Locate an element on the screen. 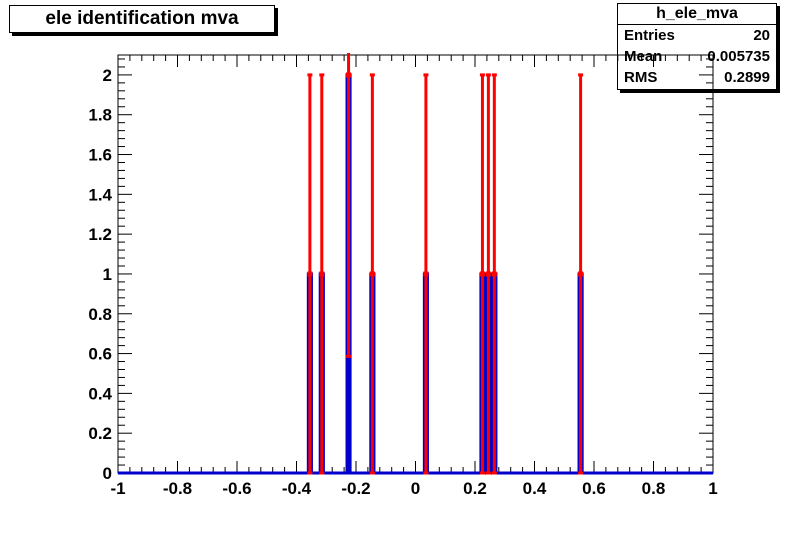 Image resolution: width=792 pixels, height=544 pixels. stats-value: 0.2899 is located at coordinates (747, 77).